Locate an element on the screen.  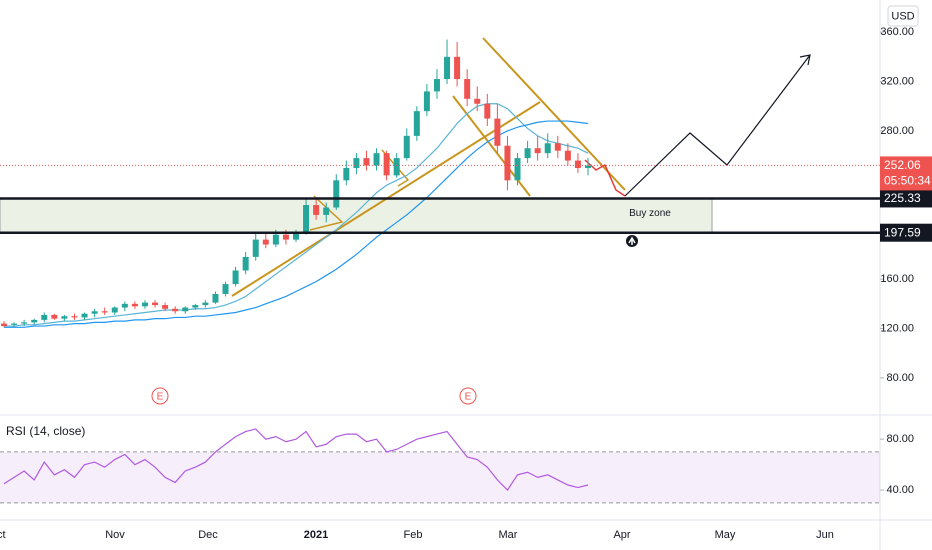
level-label: 225.33 is located at coordinates (902, 198).